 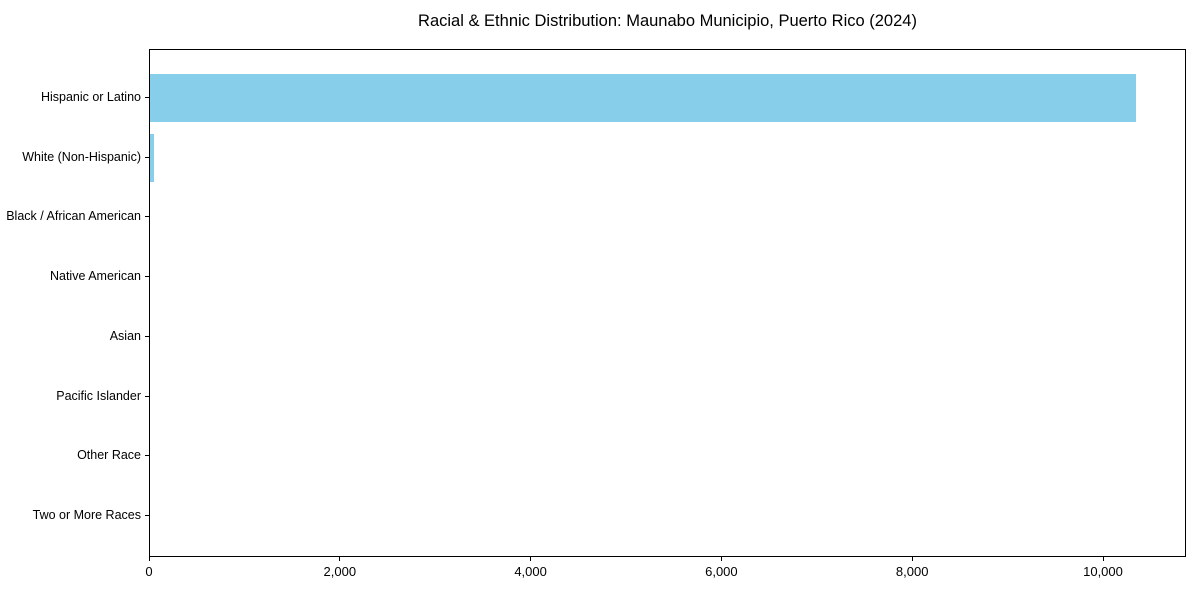 What do you see at coordinates (81, 156) in the screenshot?
I see `y-axis-label-white-non-hispanic: White (Non-Hispanic)` at bounding box center [81, 156].